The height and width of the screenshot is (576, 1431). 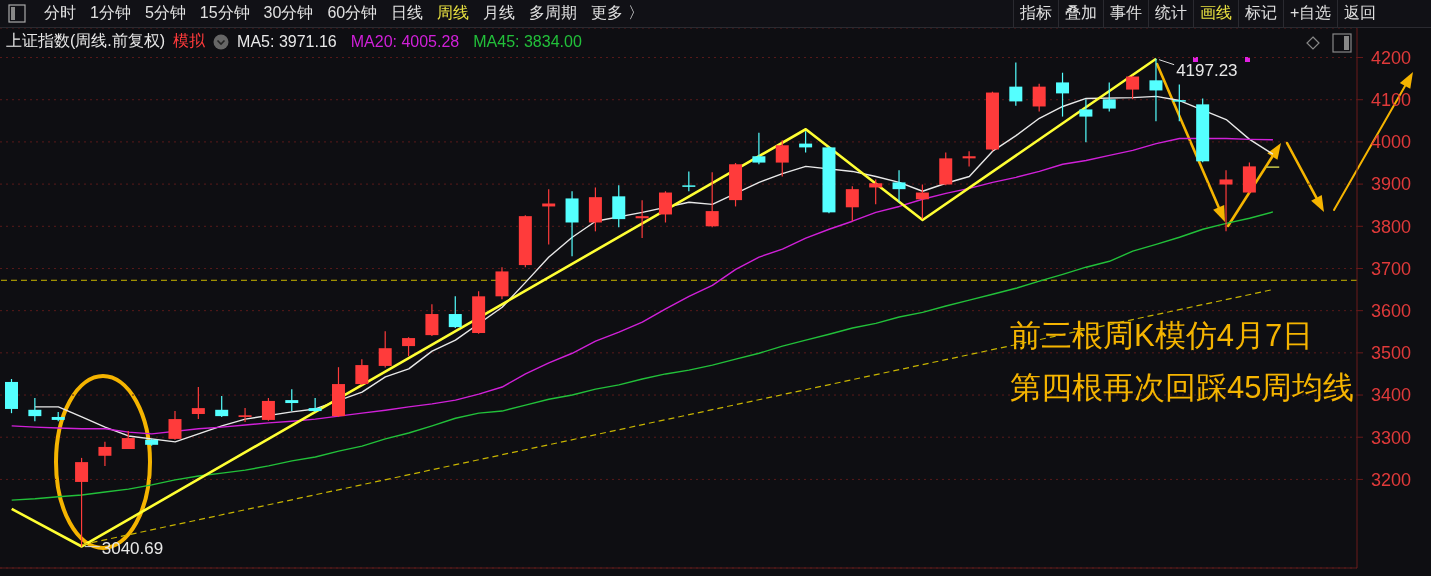 What do you see at coordinates (1162, 336) in the screenshot?
I see `annotation: 前三根周K模仿4月7日` at bounding box center [1162, 336].